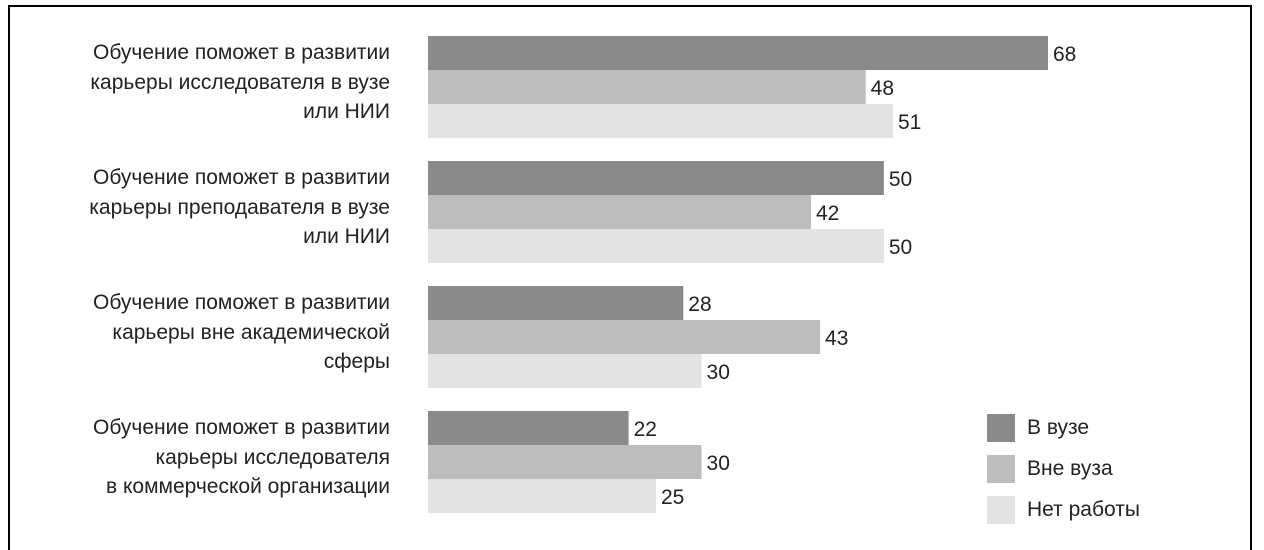  Describe the element at coordinates (827, 213) in the screenshot. I see `data-label: 42` at that location.